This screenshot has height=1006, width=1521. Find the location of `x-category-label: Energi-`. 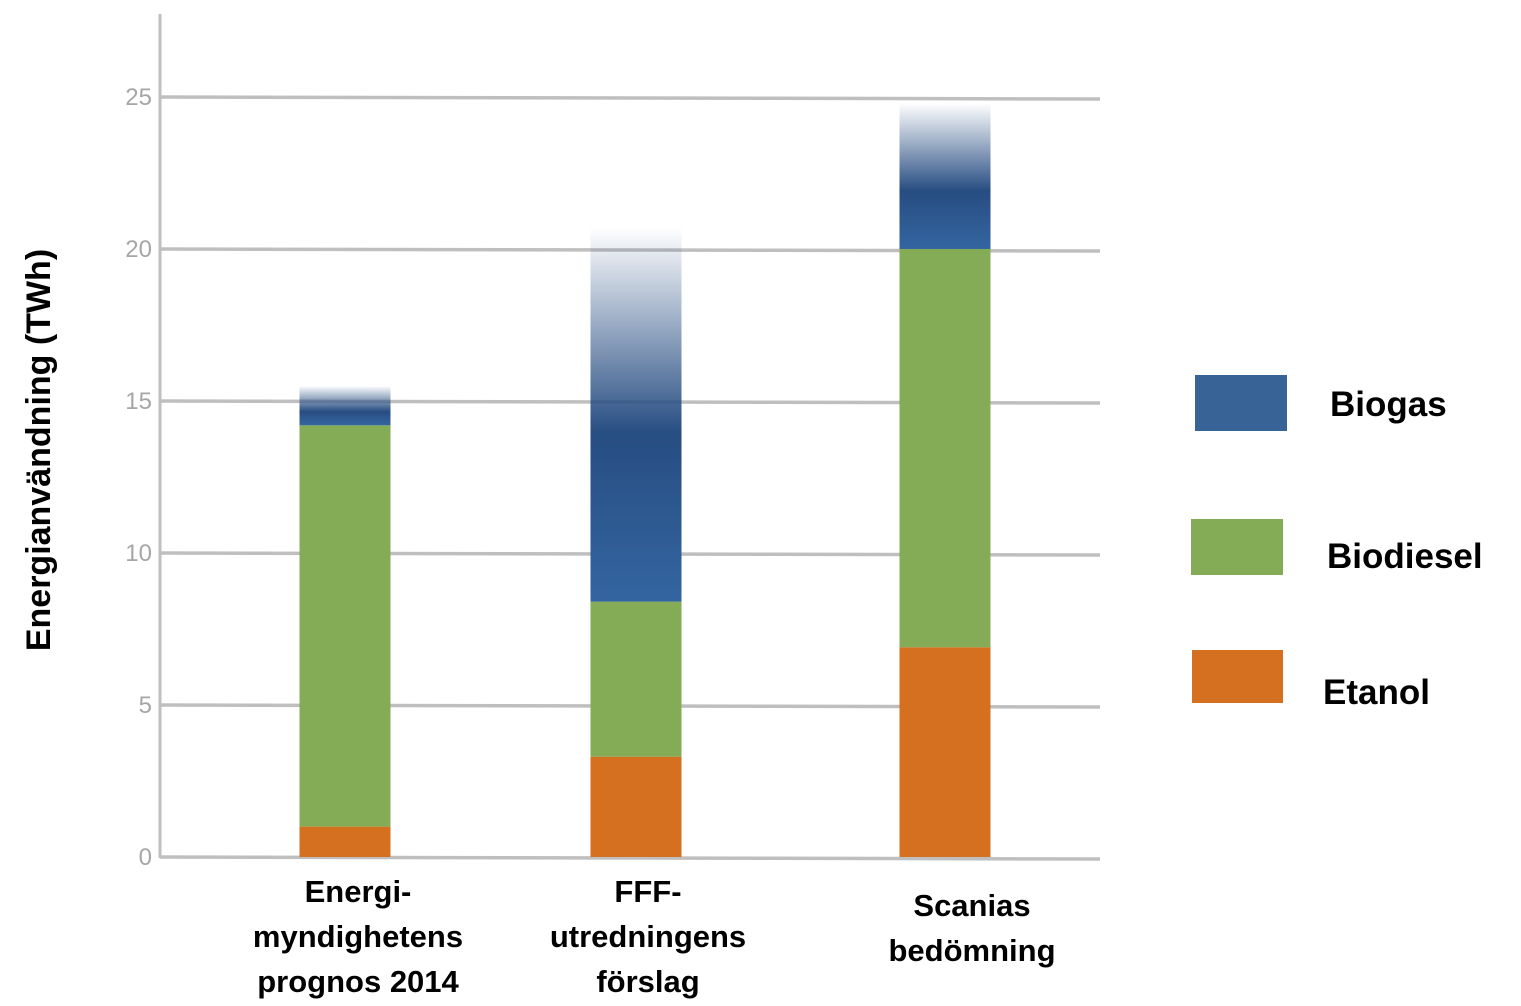

x-category-label: Energi- is located at coordinates (358, 891).